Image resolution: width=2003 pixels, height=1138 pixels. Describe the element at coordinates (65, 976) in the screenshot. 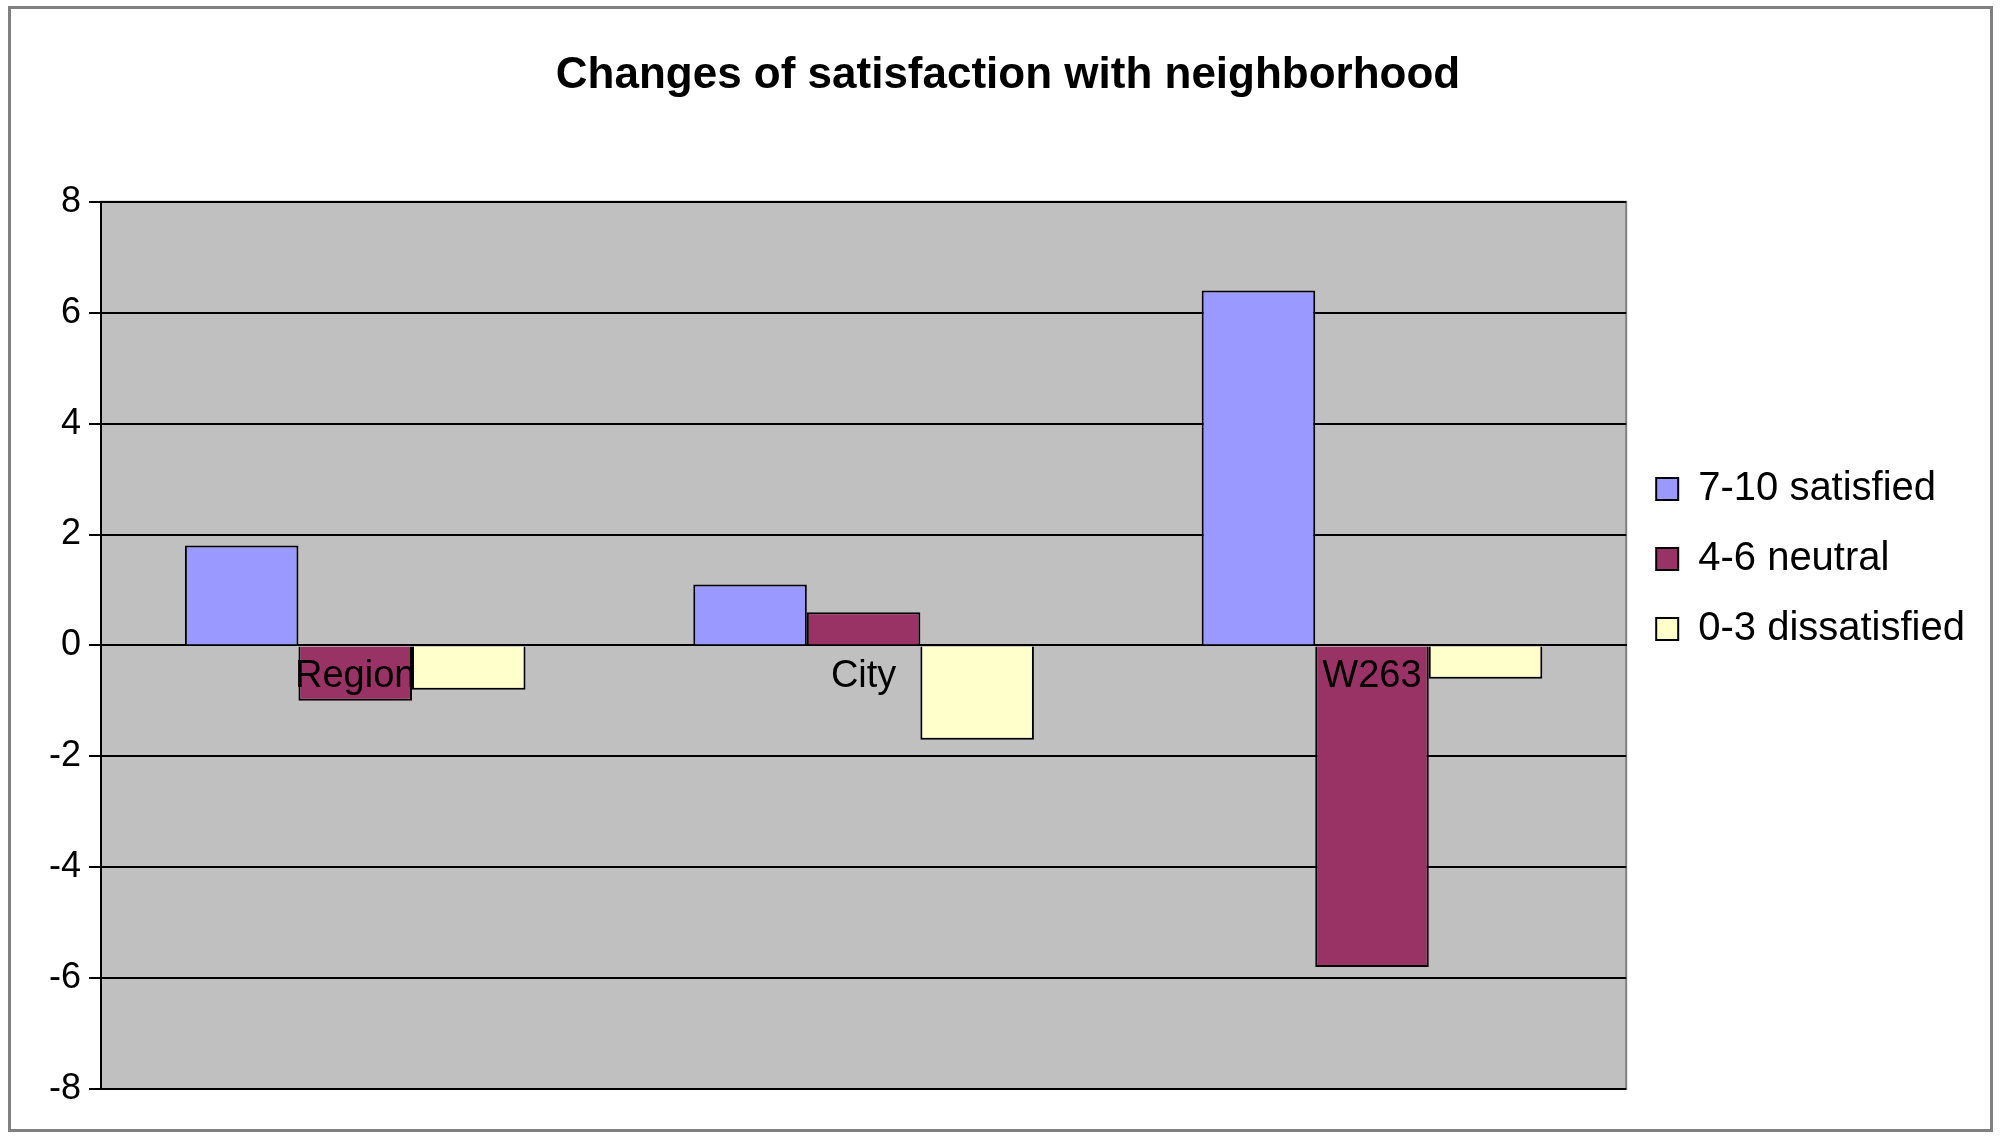

I see `y-tick-label: -6` at that location.